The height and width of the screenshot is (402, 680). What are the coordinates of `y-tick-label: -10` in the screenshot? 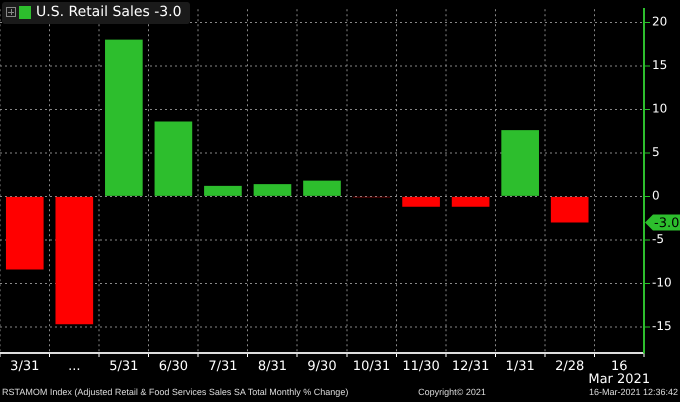 It's located at (662, 282).